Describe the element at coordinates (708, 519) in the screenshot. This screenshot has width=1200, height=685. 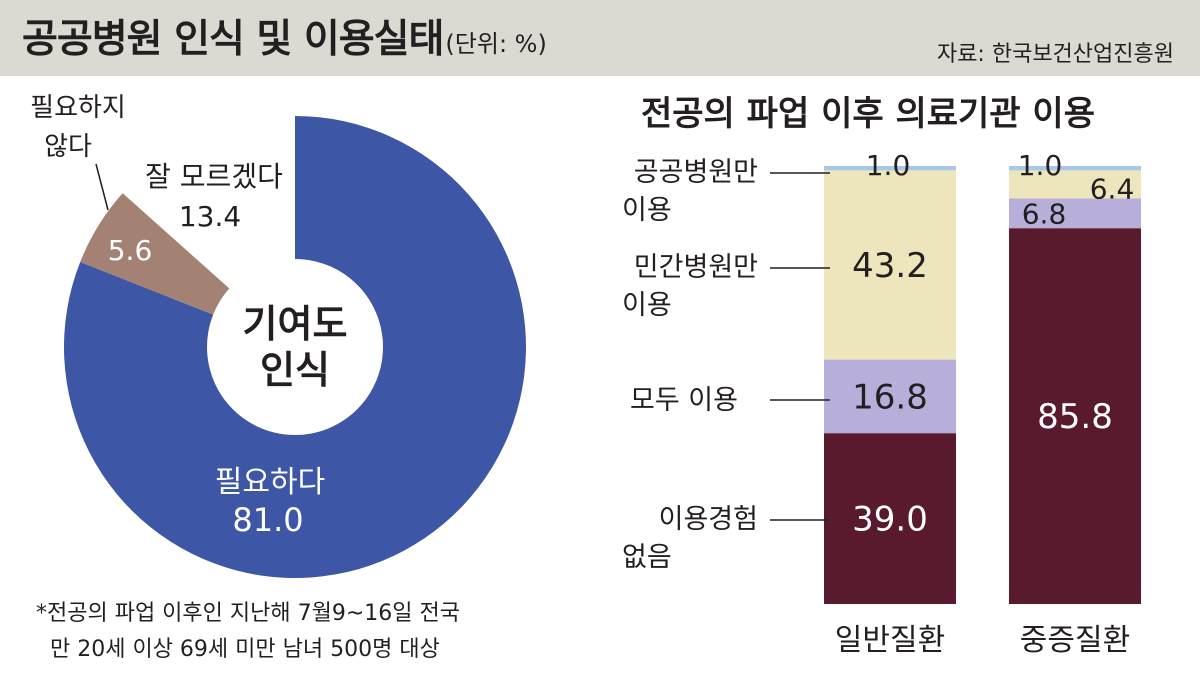
I see `legend-label-3-0: 이용경험` at that location.